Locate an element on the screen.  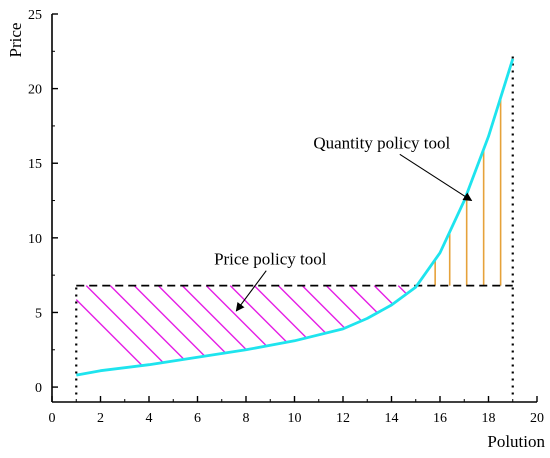
price-policy-label: Price policy tool is located at coordinates (270, 259).